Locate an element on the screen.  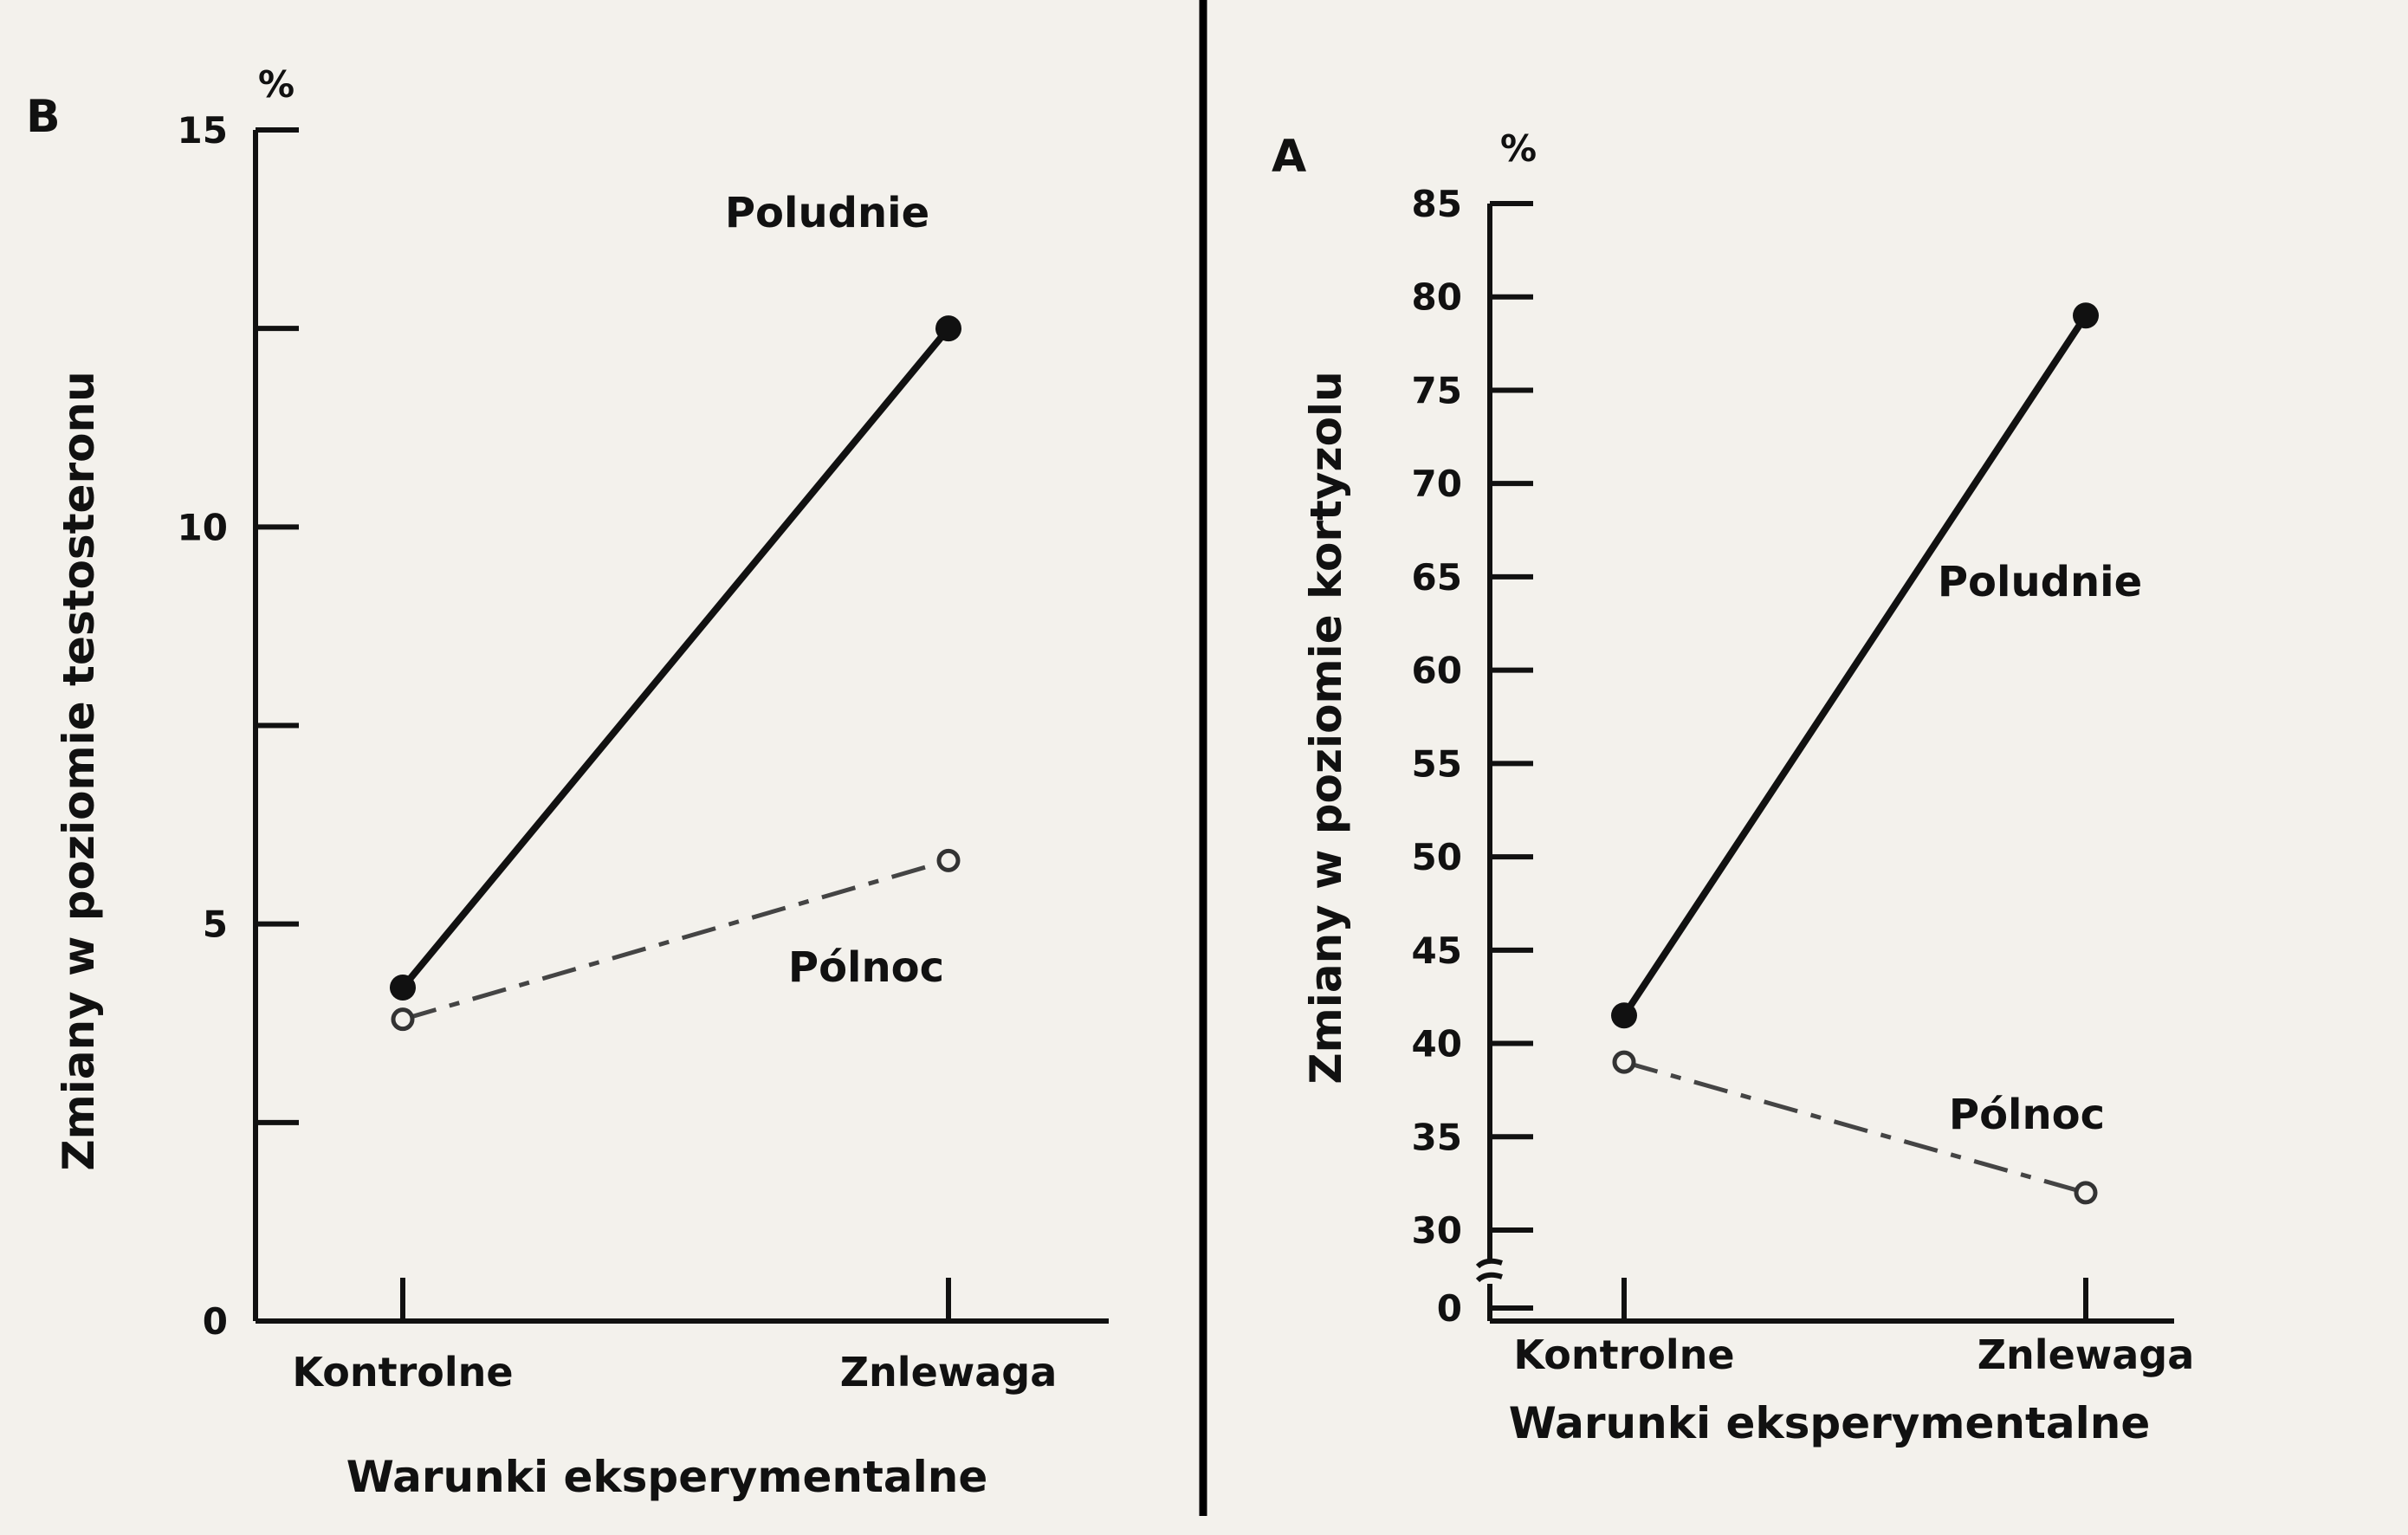
y-tick-label: 75 is located at coordinates (1437, 390).